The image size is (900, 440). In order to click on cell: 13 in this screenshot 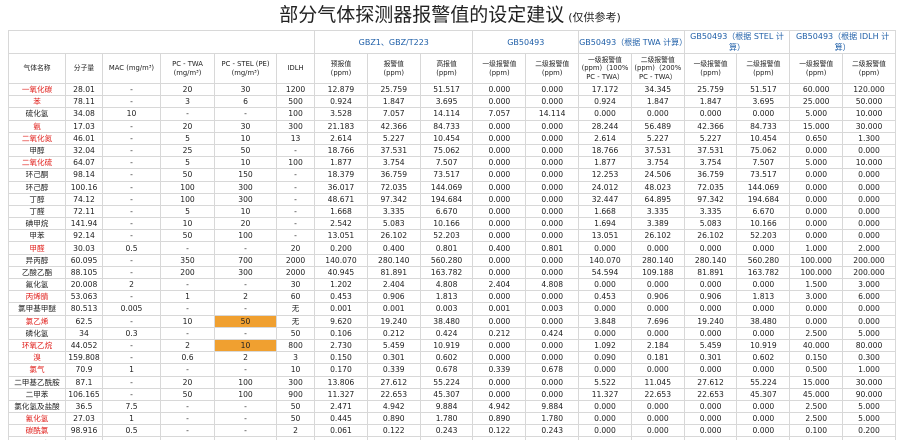, I will do `click(295, 138)`.